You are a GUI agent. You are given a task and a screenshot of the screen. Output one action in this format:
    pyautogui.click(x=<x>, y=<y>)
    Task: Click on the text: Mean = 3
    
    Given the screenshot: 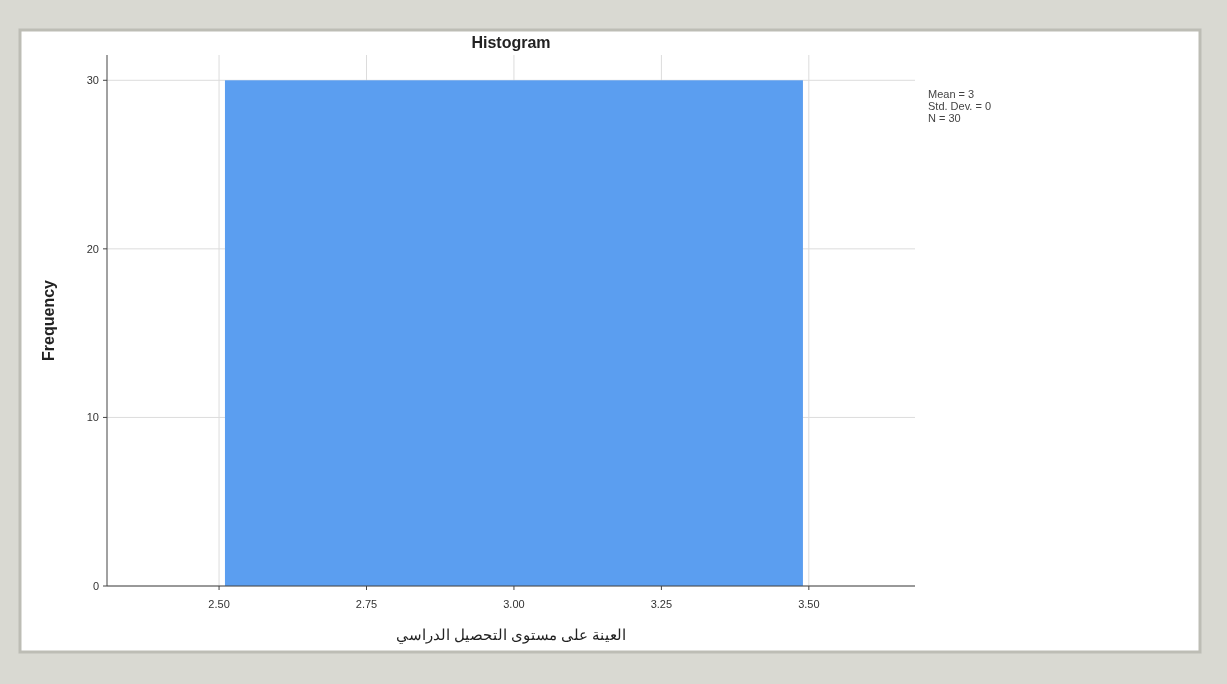 What is the action you would take?
    pyautogui.click(x=951, y=94)
    